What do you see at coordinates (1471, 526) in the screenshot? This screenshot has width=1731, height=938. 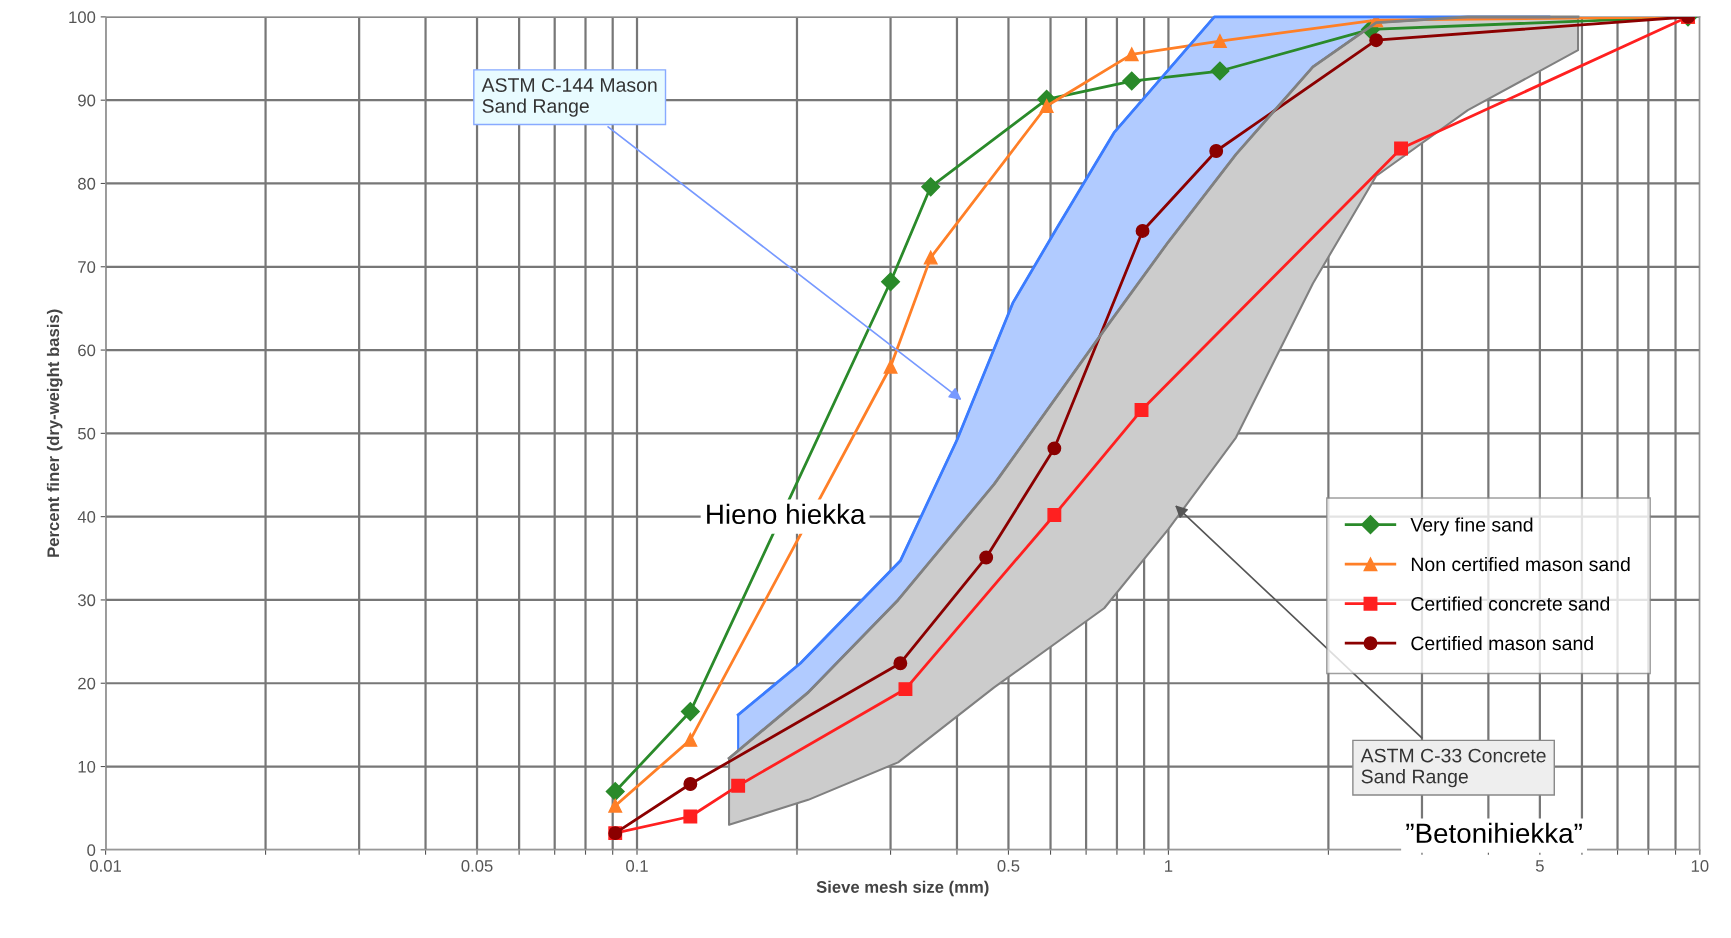 I see `legend-label: Very fine sand` at bounding box center [1471, 526].